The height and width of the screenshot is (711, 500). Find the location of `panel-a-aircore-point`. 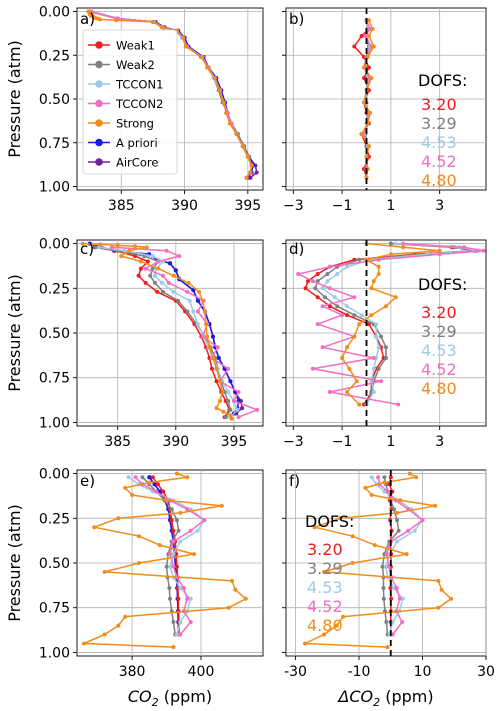

panel-a-aircore-point is located at coordinates (256, 172).